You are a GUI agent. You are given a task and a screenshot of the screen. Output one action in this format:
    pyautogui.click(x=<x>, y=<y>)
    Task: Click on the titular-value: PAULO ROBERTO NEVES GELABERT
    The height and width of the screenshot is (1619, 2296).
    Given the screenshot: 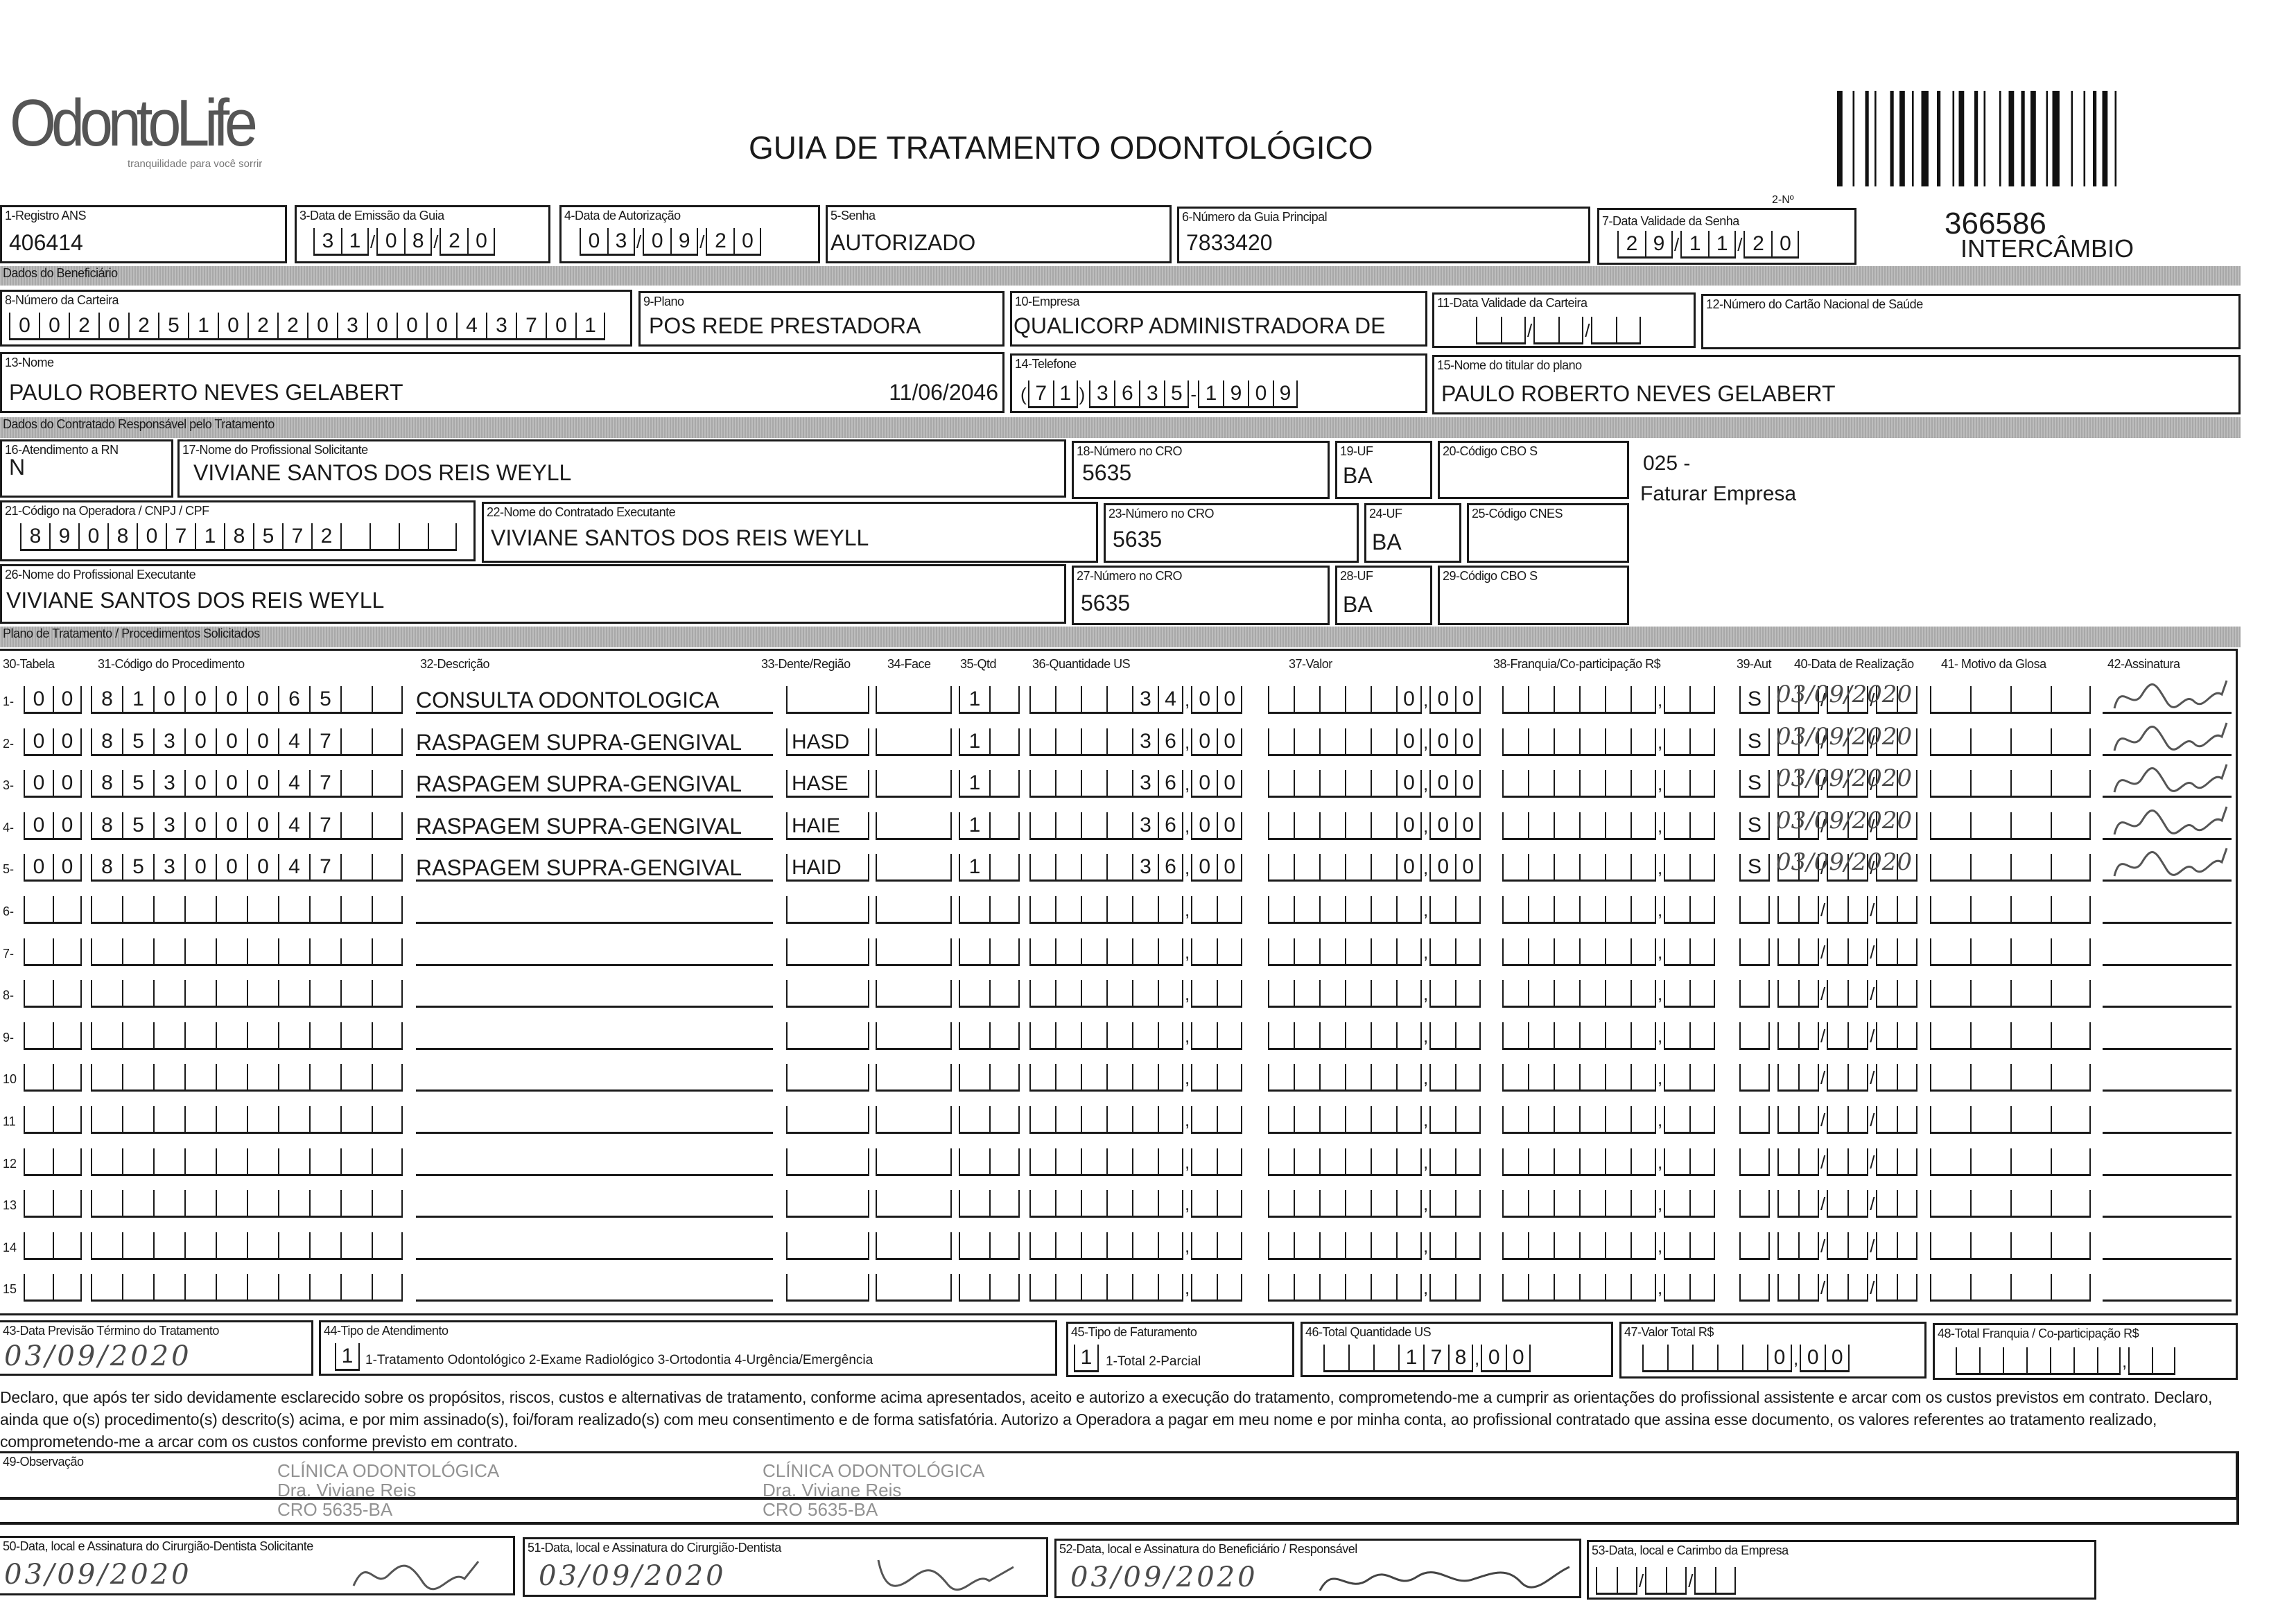 What is the action you would take?
    pyautogui.click(x=1638, y=393)
    